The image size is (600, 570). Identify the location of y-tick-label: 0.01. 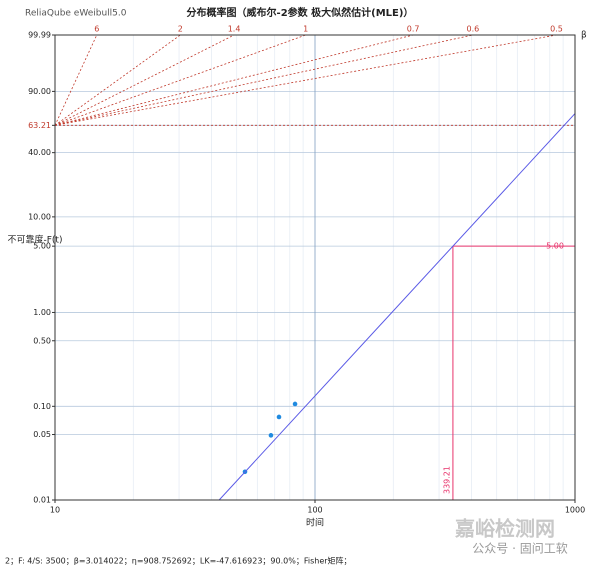
(42, 500).